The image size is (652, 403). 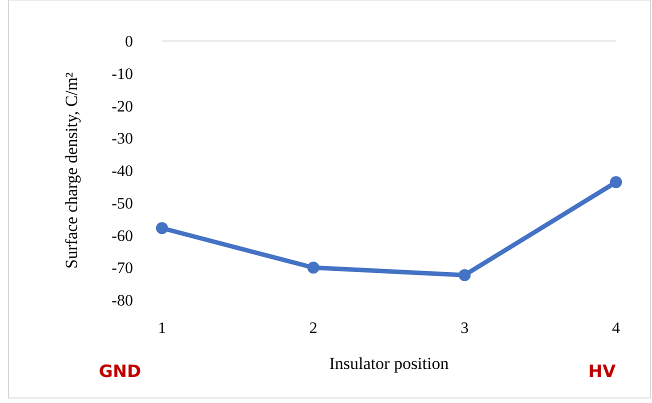 What do you see at coordinates (122, 203) in the screenshot?
I see `y-tick-label: -50` at bounding box center [122, 203].